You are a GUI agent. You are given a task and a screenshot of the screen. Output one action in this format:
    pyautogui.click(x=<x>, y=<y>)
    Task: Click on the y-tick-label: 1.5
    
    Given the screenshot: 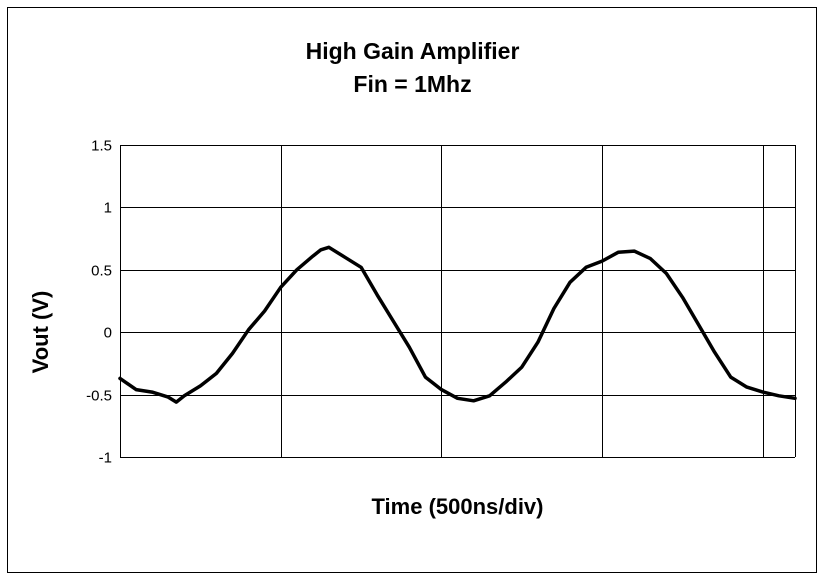 What is the action you would take?
    pyautogui.click(x=101, y=146)
    